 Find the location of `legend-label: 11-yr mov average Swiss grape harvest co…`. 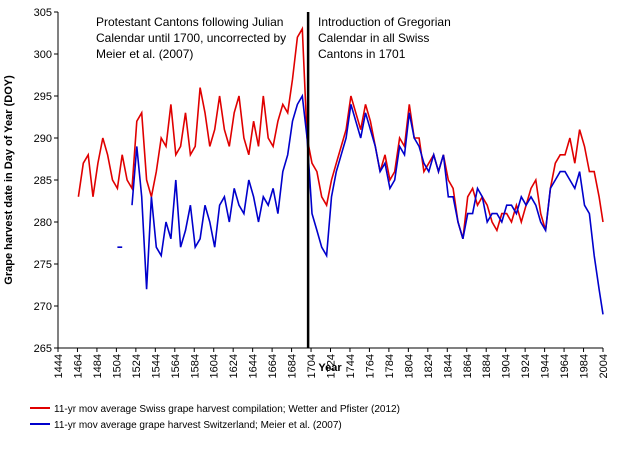

legend-label: 11-yr mov average Swiss grape harvest co… is located at coordinates (227, 409).